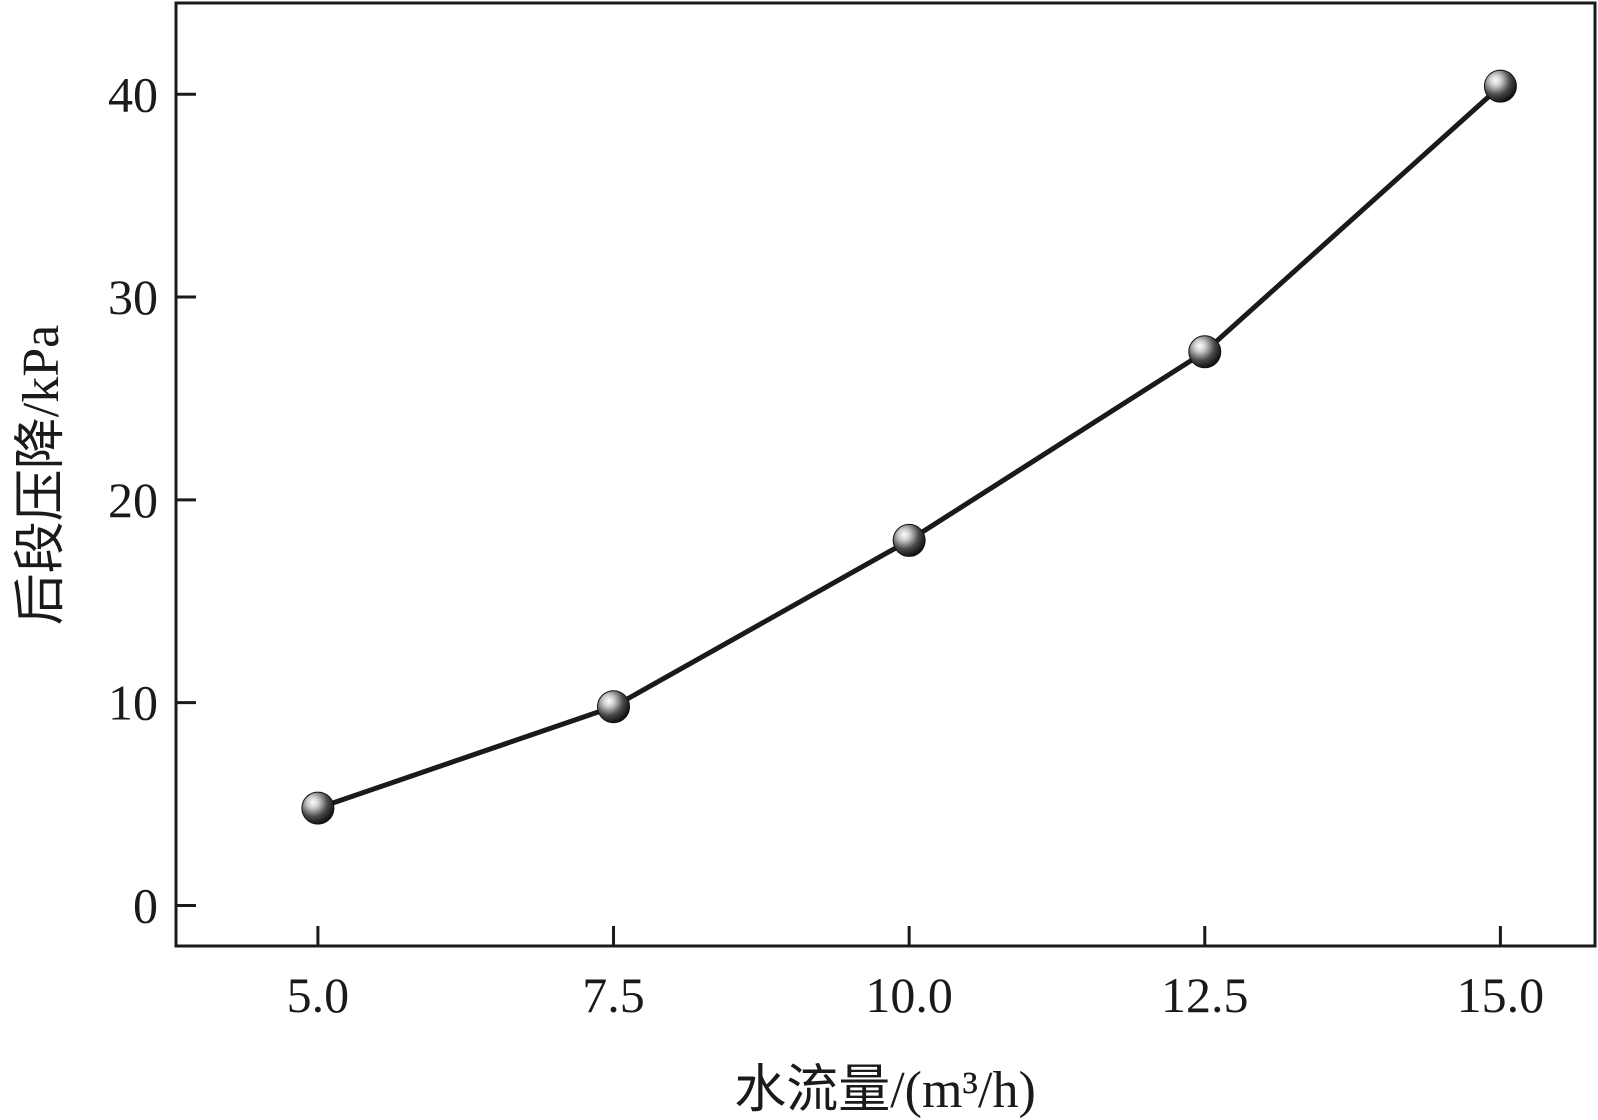 The image size is (1598, 1120). I want to click on x-tick-label: 12.5, so click(1205, 995).